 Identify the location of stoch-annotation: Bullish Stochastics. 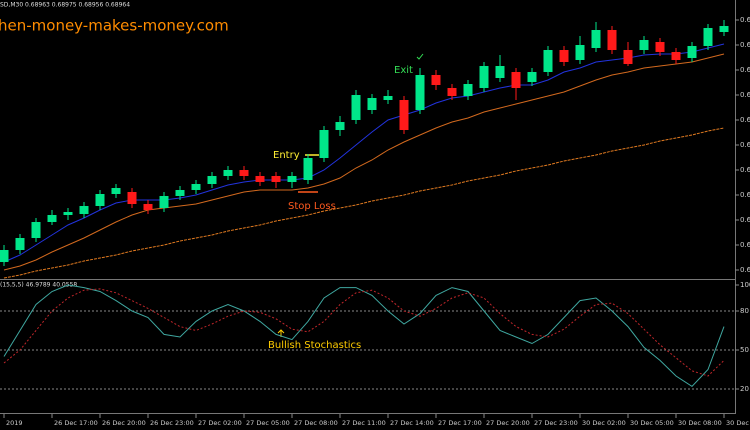
(314, 345).